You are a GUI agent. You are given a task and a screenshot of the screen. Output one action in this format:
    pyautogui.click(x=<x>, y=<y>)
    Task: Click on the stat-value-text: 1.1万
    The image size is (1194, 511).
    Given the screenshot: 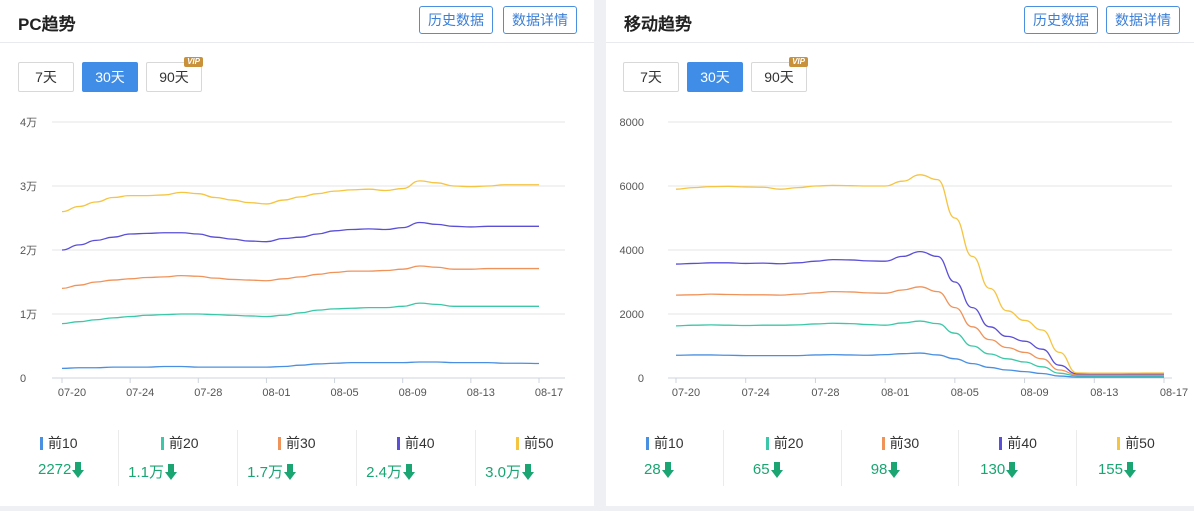 What is the action you would take?
    pyautogui.click(x=146, y=472)
    